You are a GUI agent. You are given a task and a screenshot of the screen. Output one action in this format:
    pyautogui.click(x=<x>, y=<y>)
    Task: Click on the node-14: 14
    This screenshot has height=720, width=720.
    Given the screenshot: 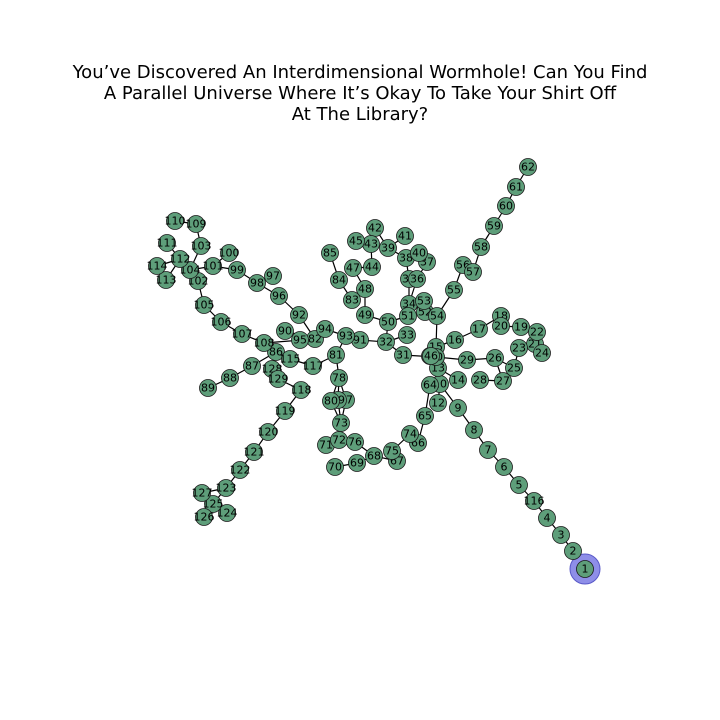 What is the action you would take?
    pyautogui.click(x=458, y=380)
    